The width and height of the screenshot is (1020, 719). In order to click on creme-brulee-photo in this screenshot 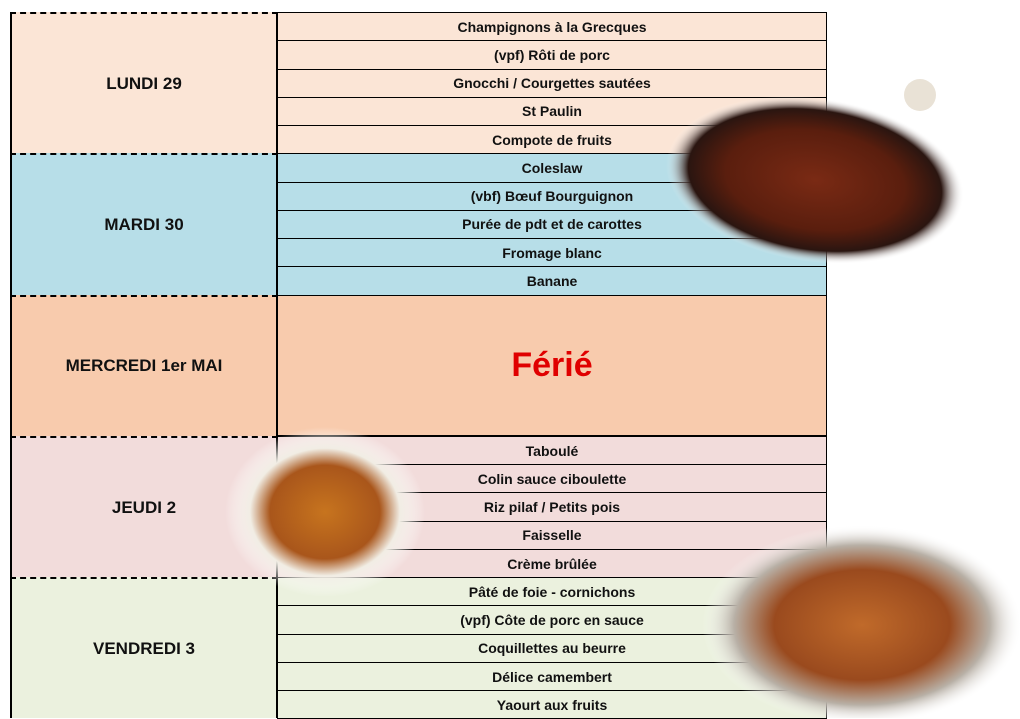, I will do `click(325, 512)`.